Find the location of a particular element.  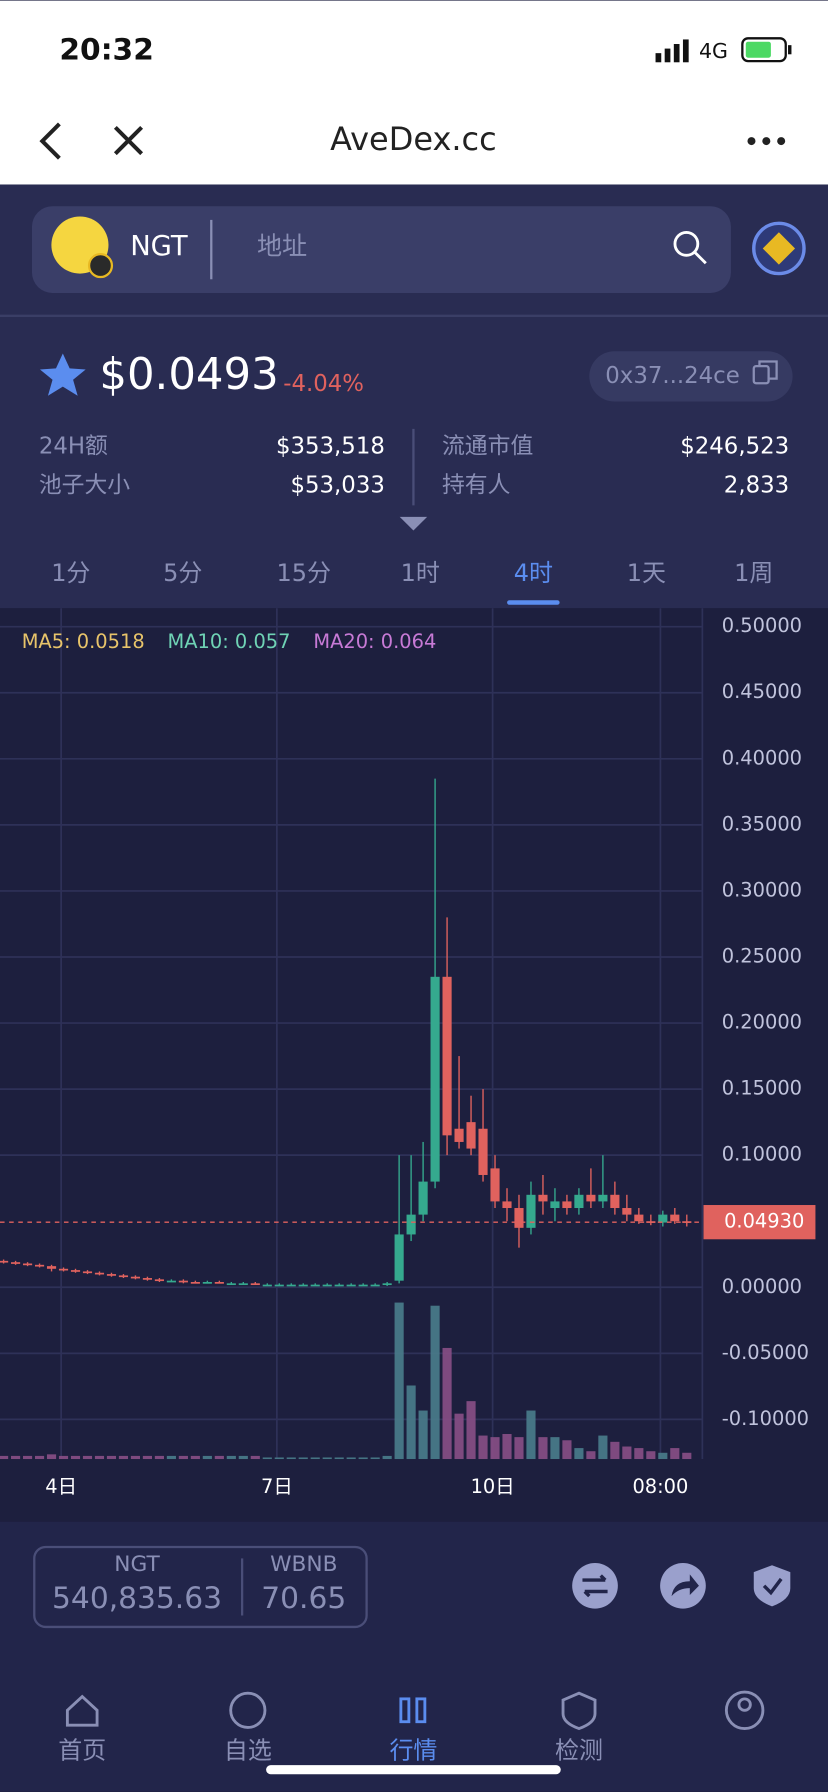

balance-box is located at coordinates (200, 1587).